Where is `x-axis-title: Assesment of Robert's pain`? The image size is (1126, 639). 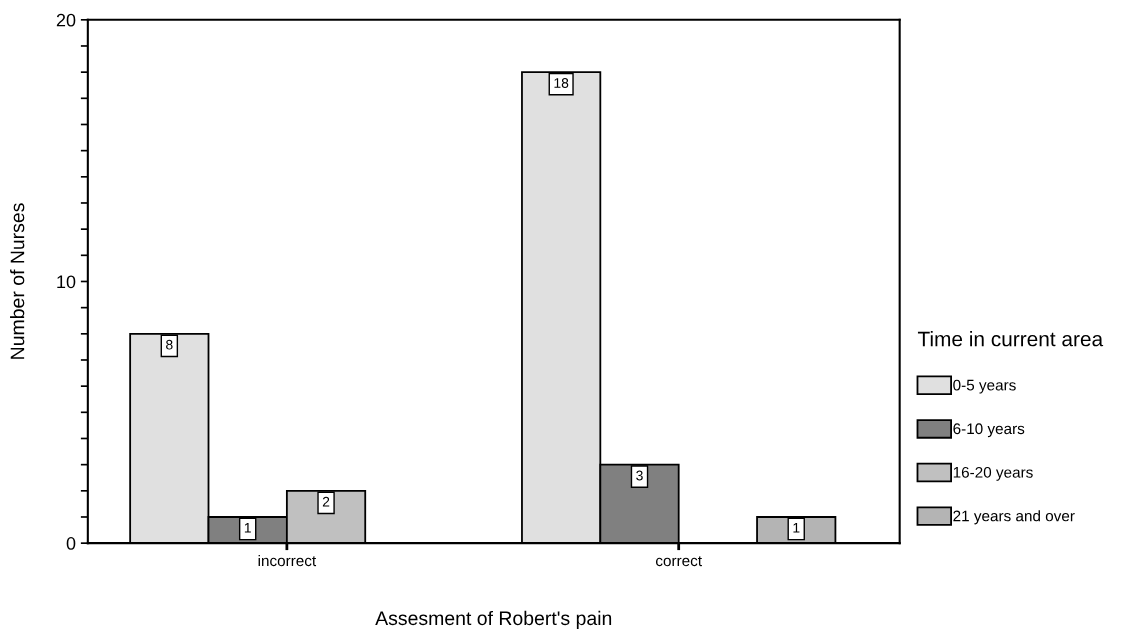 x-axis-title: Assesment of Robert's pain is located at coordinates (493, 619).